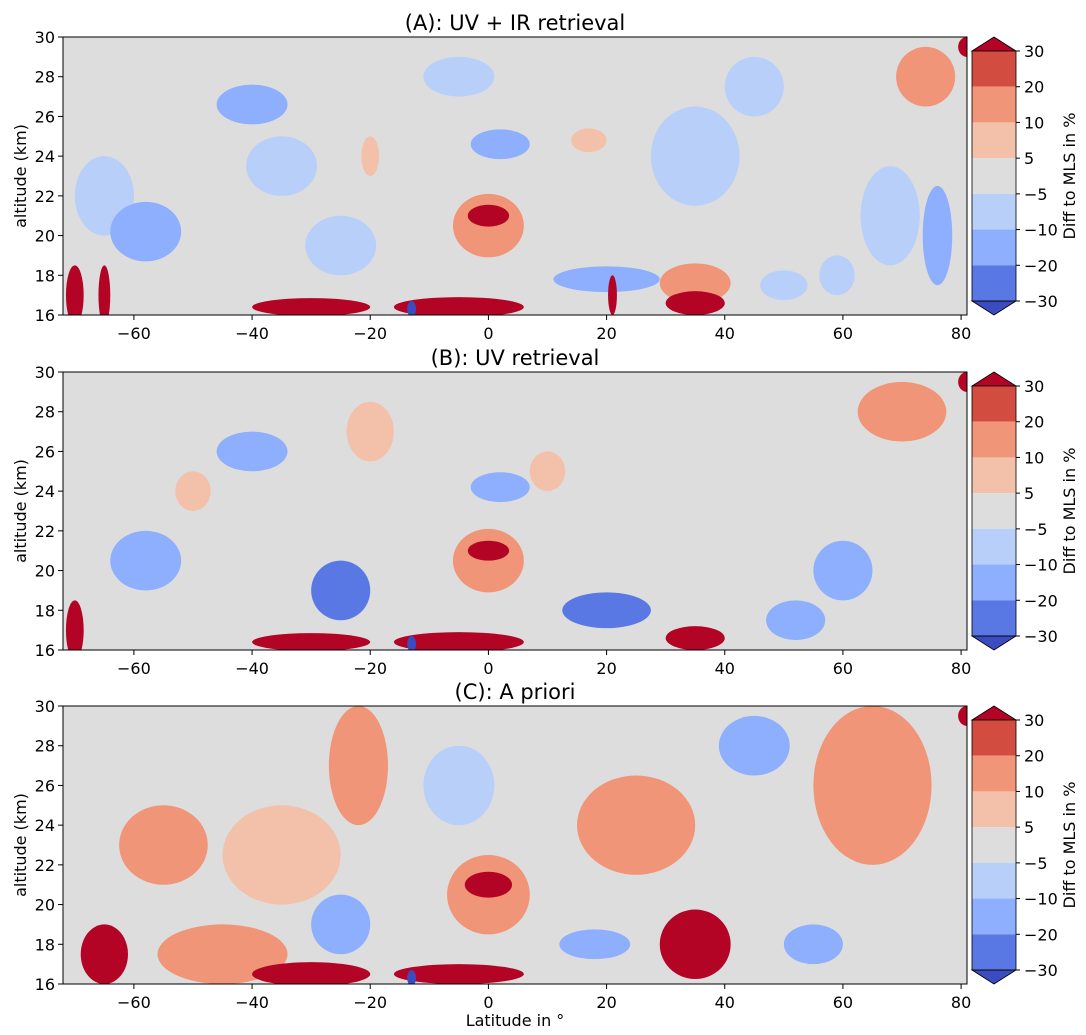 Image resolution: width=1086 pixels, height=1035 pixels. I want to click on y-tick-label: 28, so click(45, 412).